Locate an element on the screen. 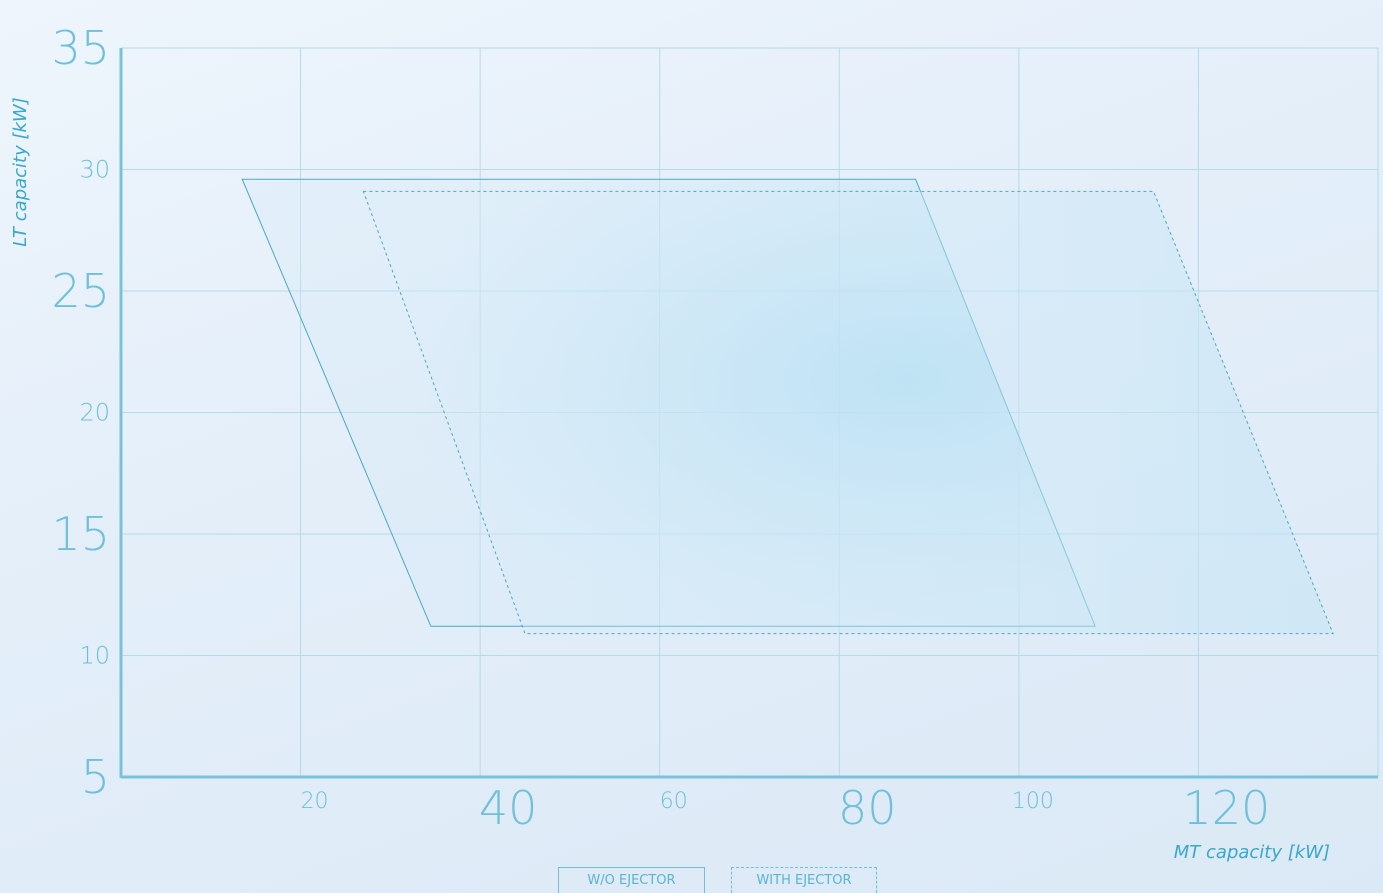  y-tick-label-25: 25 is located at coordinates (80, 291).